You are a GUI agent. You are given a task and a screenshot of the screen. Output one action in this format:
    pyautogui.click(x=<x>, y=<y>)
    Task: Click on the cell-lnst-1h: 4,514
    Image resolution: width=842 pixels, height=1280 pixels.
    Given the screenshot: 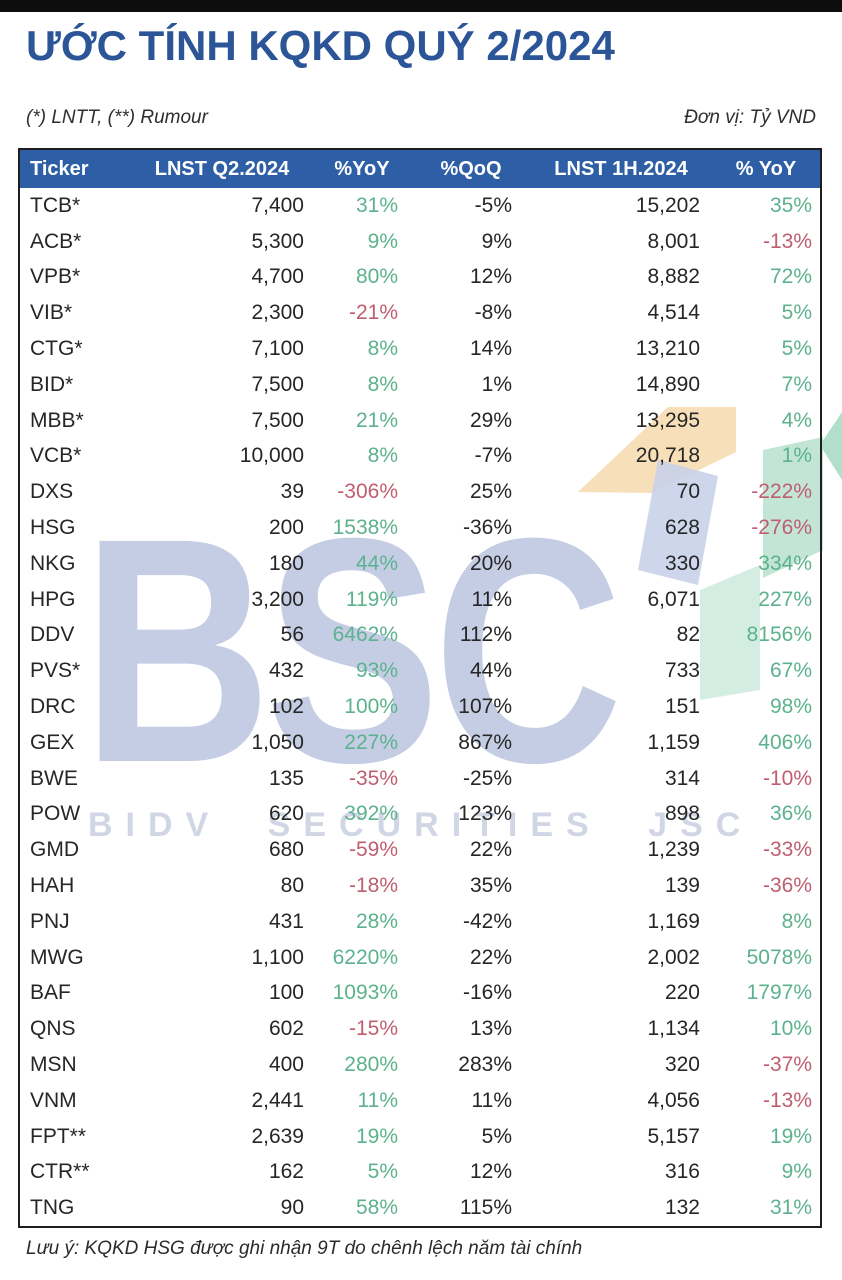 What is the action you would take?
    pyautogui.click(x=673, y=313)
    